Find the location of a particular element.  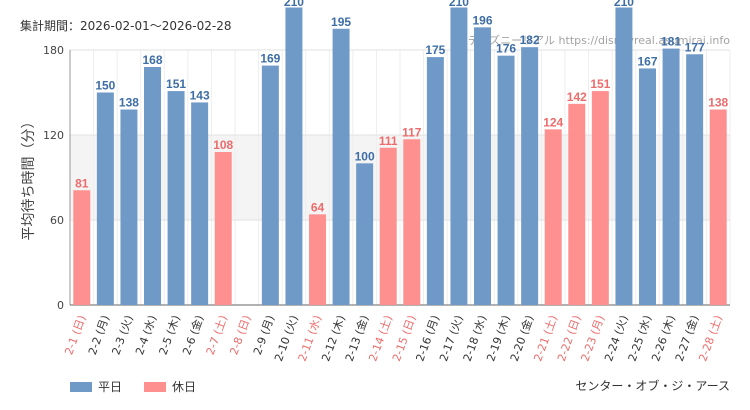

legend-item-weekday: 平日 is located at coordinates (96, 386).